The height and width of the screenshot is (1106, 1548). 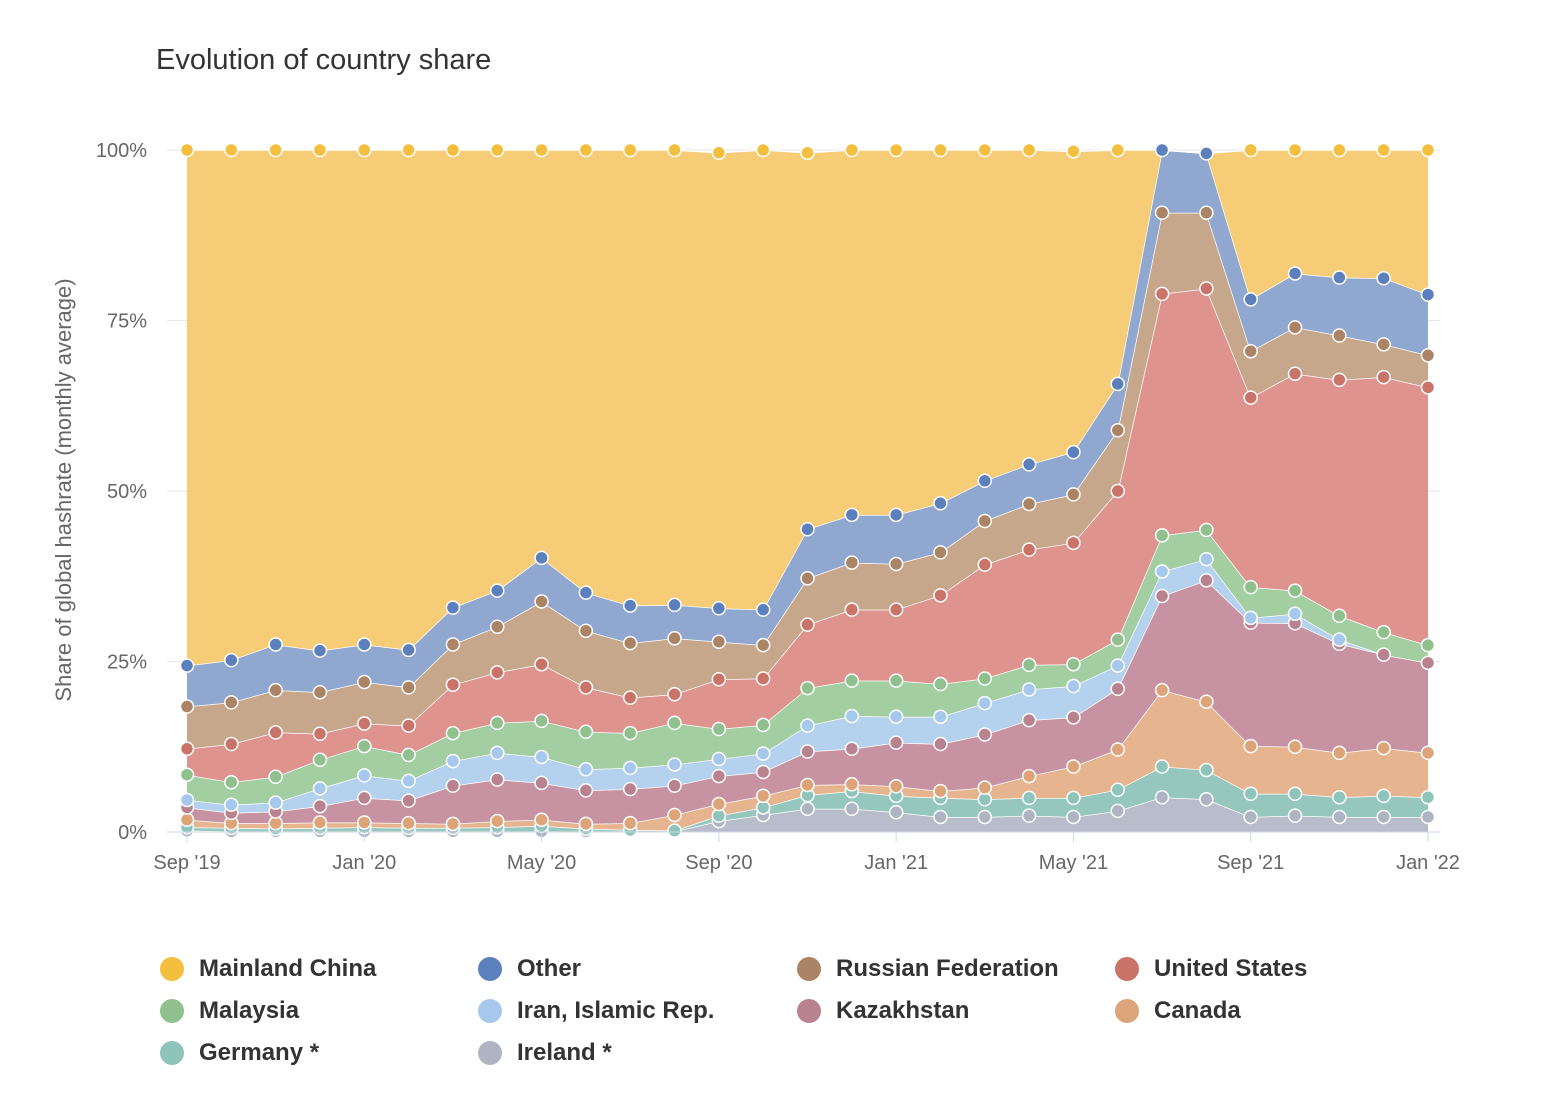 I want to click on legend-item: Kazakhstan, so click(x=883, y=1011).